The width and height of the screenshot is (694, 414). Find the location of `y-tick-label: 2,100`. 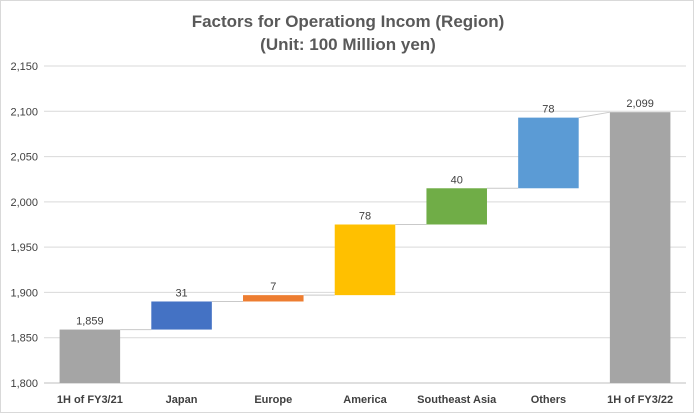

y-tick-label: 2,100 is located at coordinates (24, 112).